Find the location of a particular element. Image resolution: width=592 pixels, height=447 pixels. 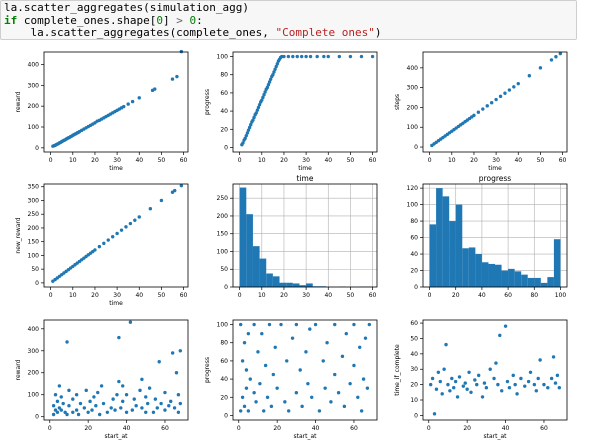

chart-2-xtick-label: 0 is located at coordinates (240, 160).